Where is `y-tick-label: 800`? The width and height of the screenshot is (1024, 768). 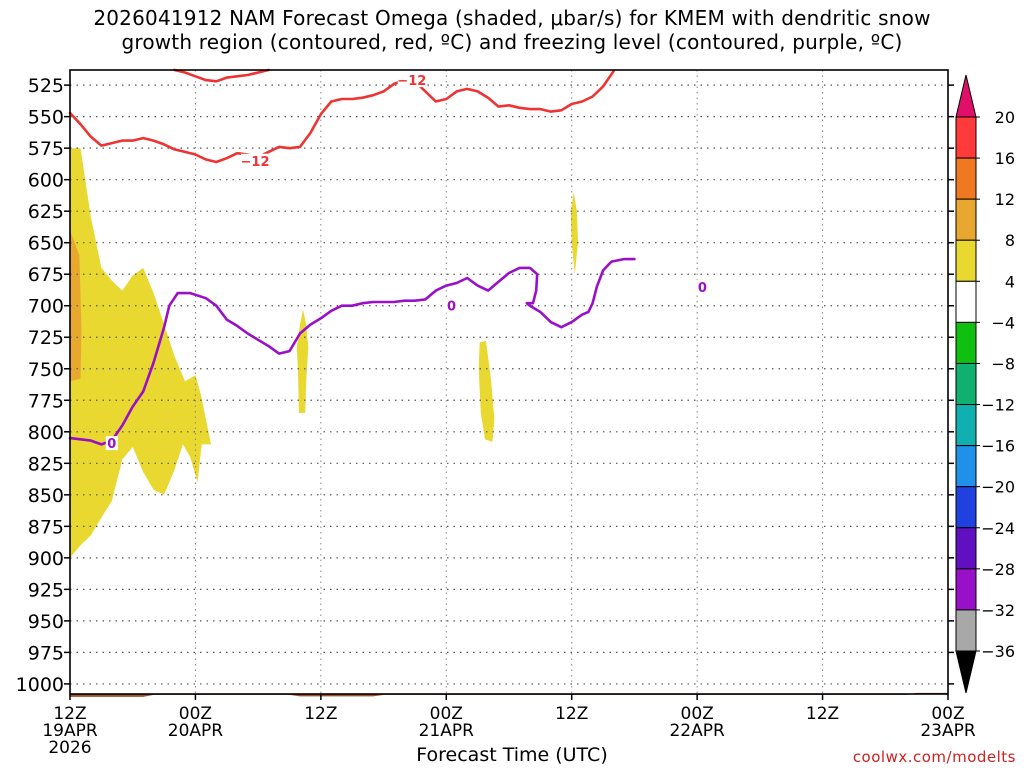 y-tick-label: 800 is located at coordinates (46, 433).